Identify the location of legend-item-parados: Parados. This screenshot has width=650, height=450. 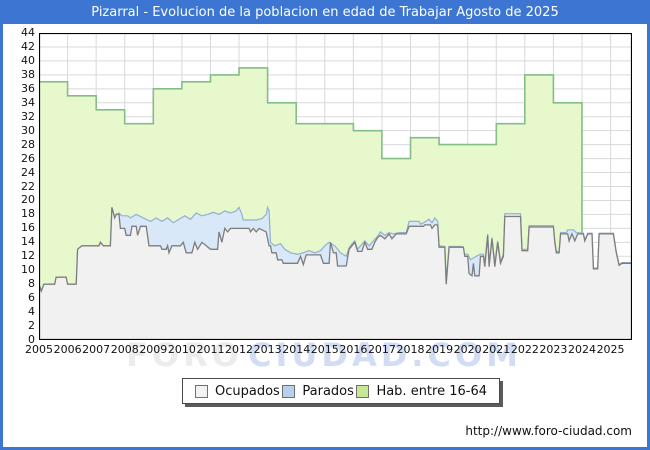
(318, 391).